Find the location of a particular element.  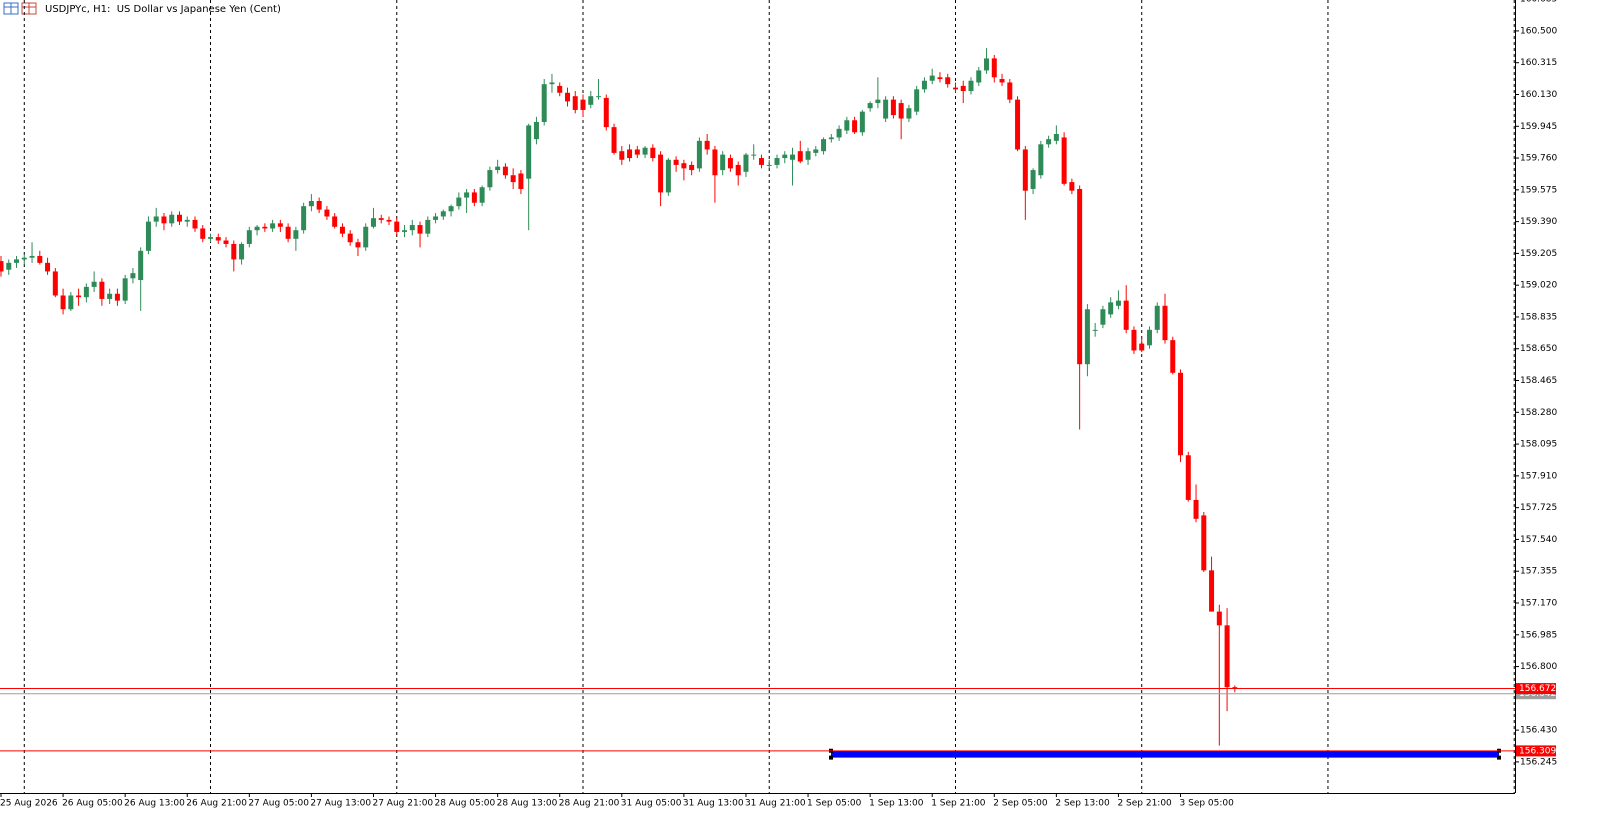

symbol-icon is located at coordinates (20, 8).